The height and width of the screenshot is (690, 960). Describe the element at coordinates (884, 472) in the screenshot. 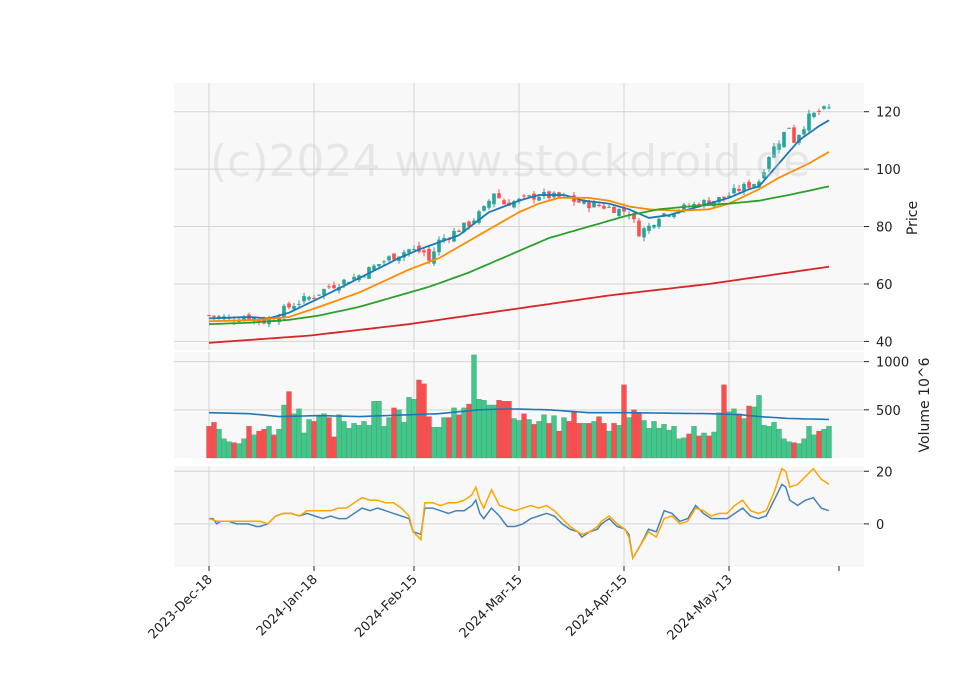

I see `oscillator-tick-label: 20` at that location.